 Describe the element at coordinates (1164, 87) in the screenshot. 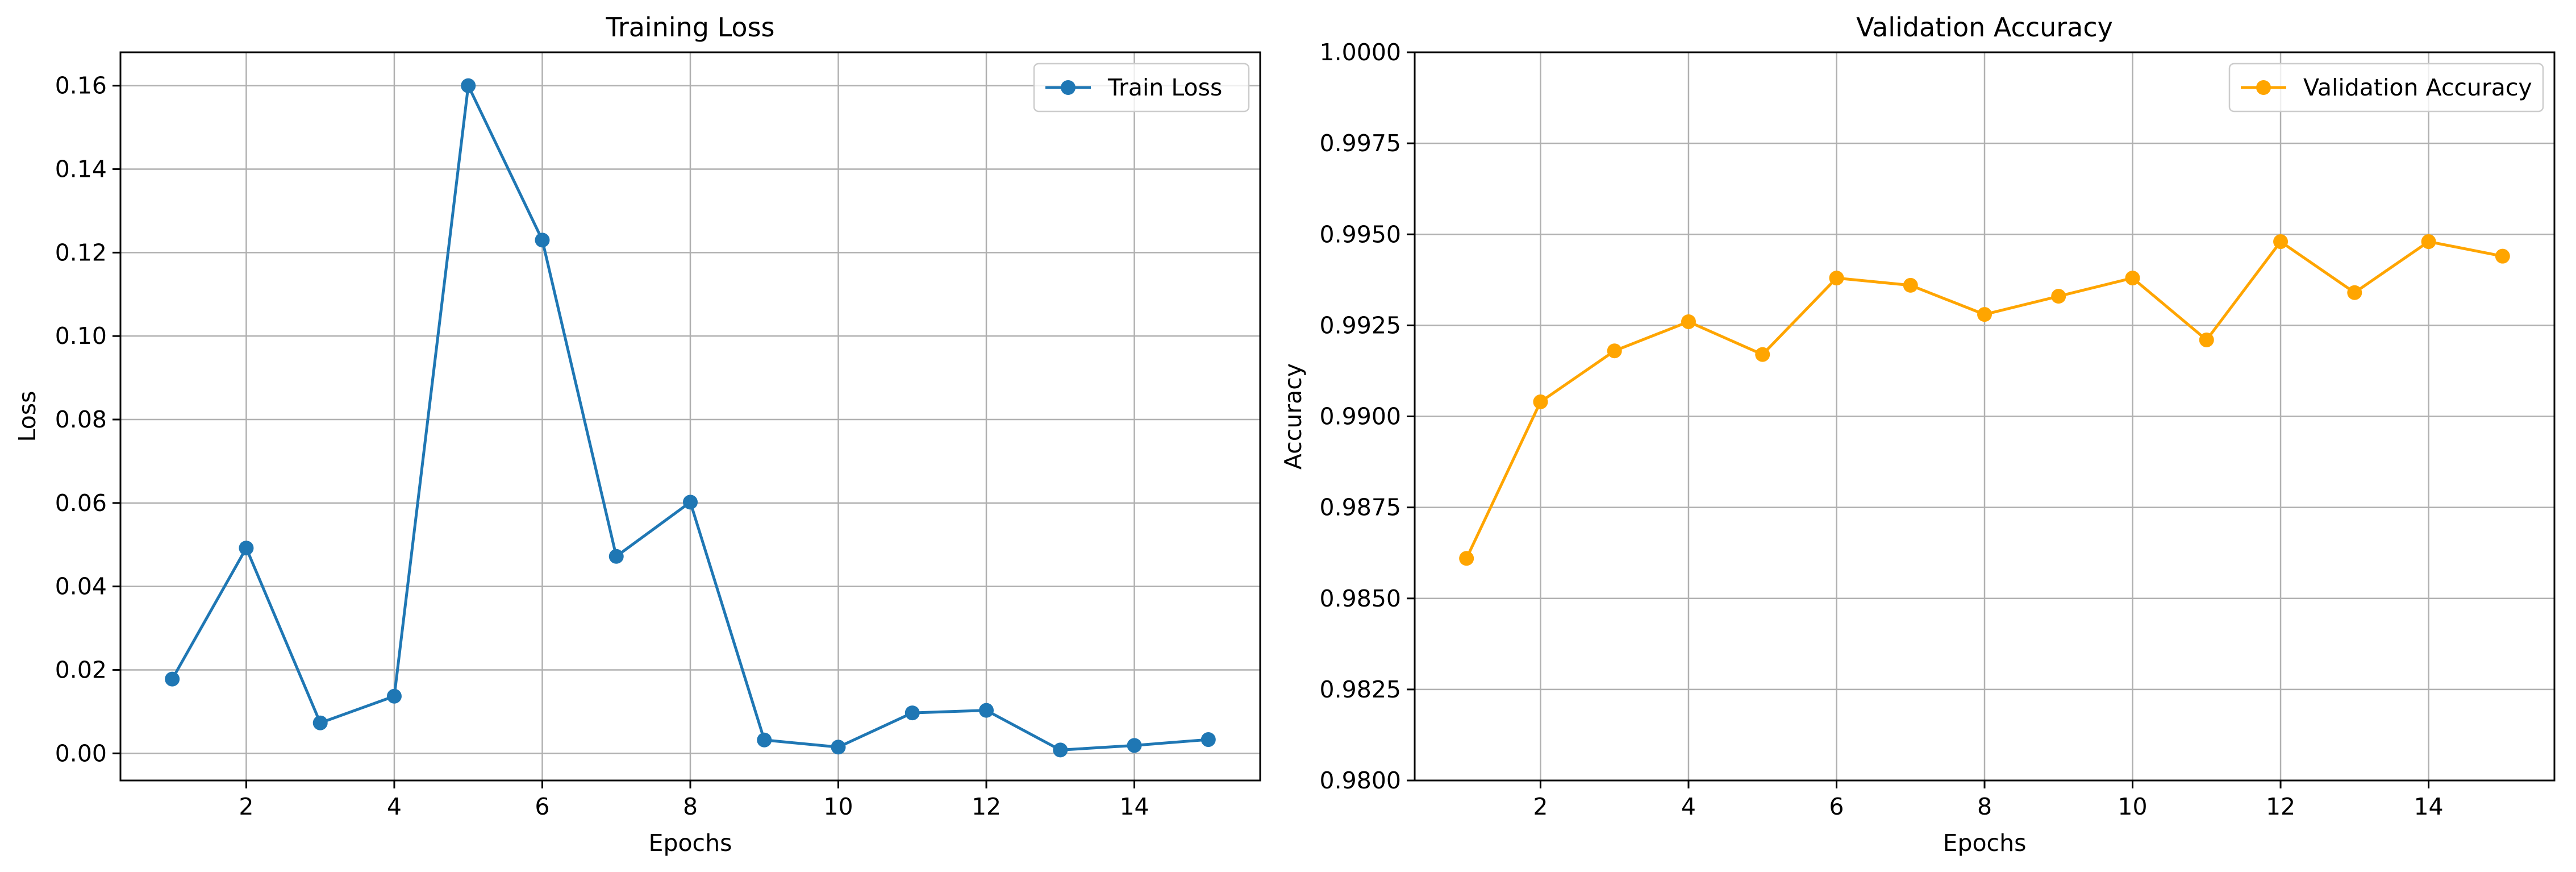

I see `legend-label: Train Loss` at that location.